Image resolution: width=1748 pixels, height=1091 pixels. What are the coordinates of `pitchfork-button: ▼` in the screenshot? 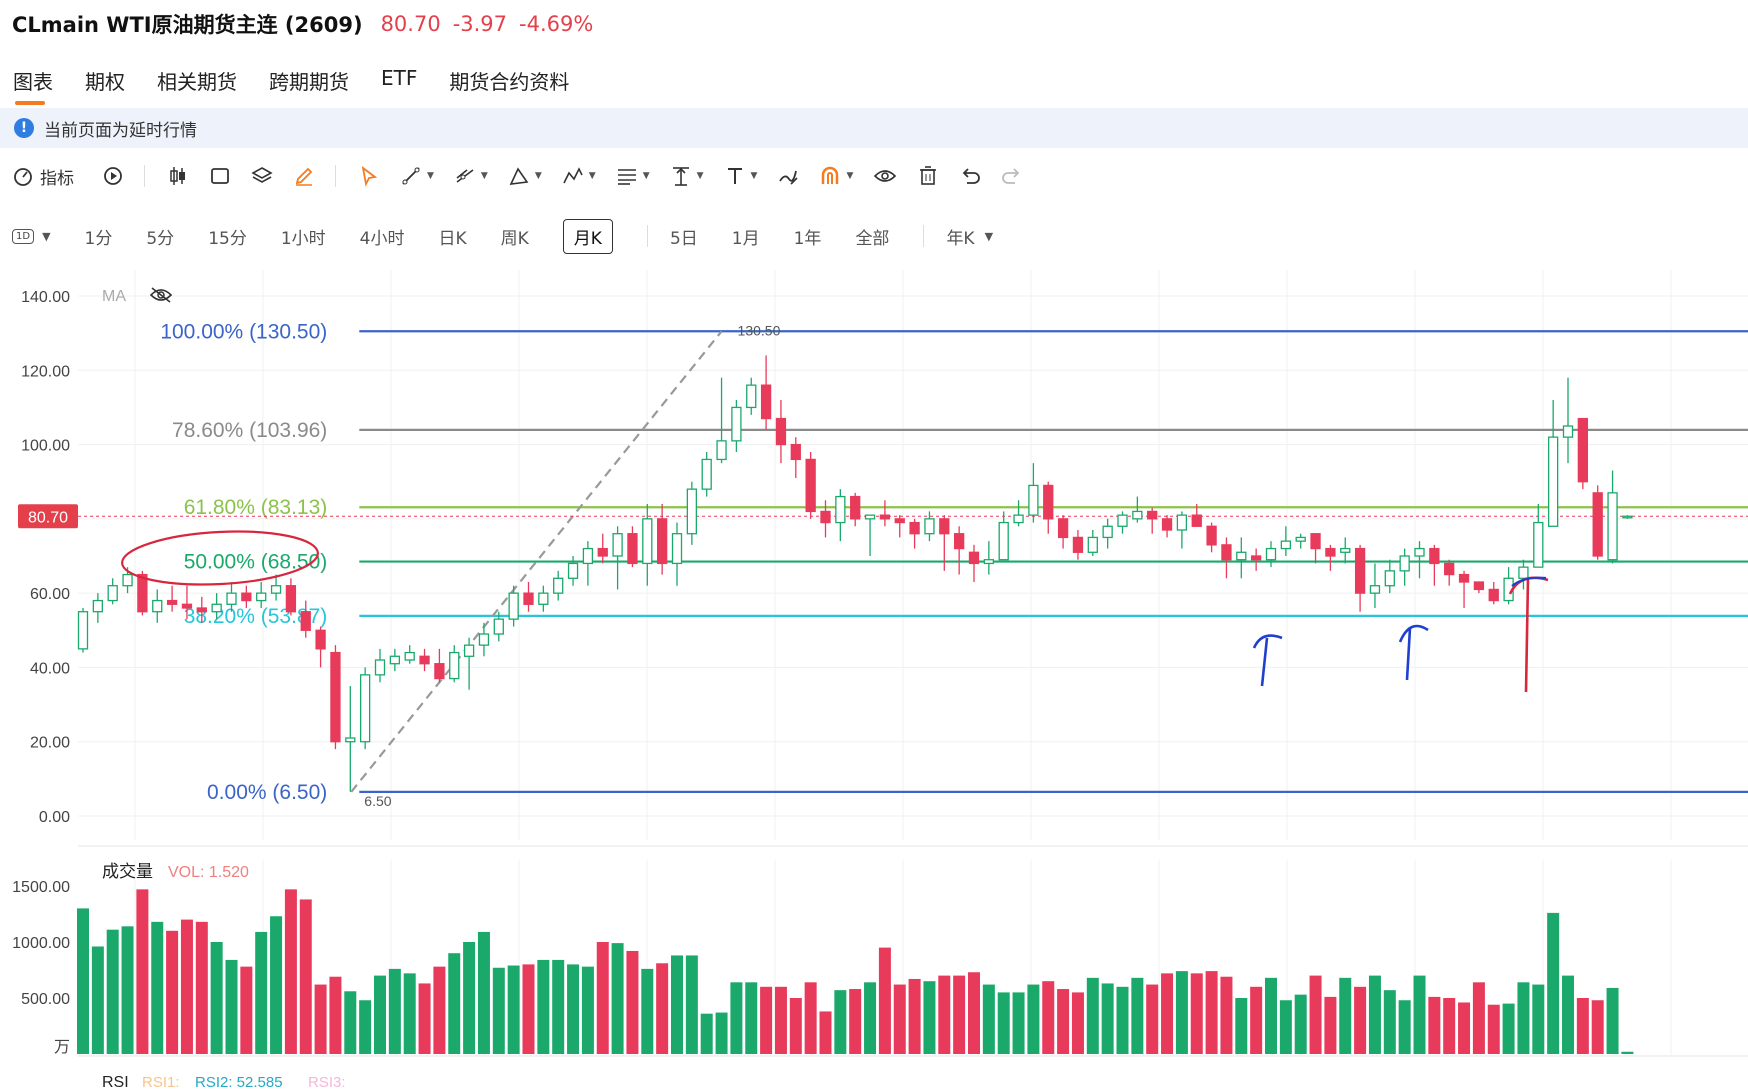 It's located at (525, 176).